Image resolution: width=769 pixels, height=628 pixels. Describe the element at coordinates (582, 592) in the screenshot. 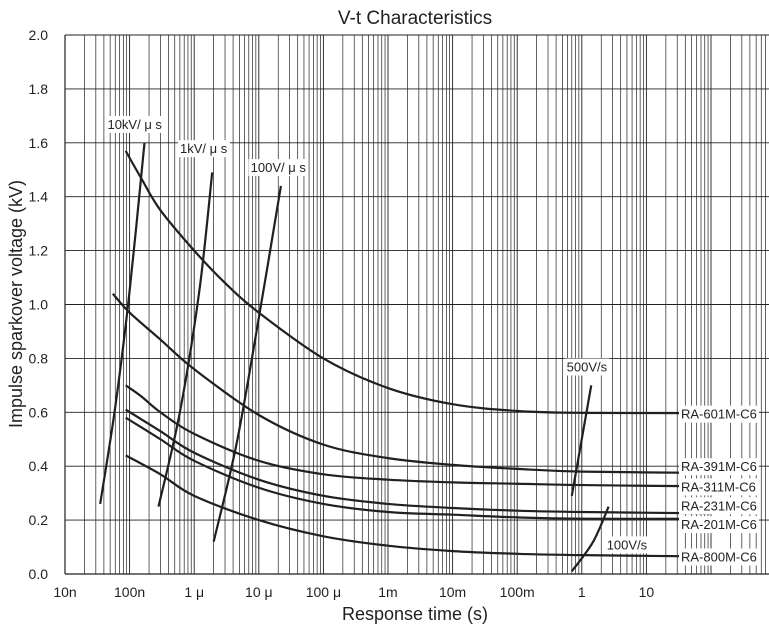

I see `x-tick-label: 1` at that location.